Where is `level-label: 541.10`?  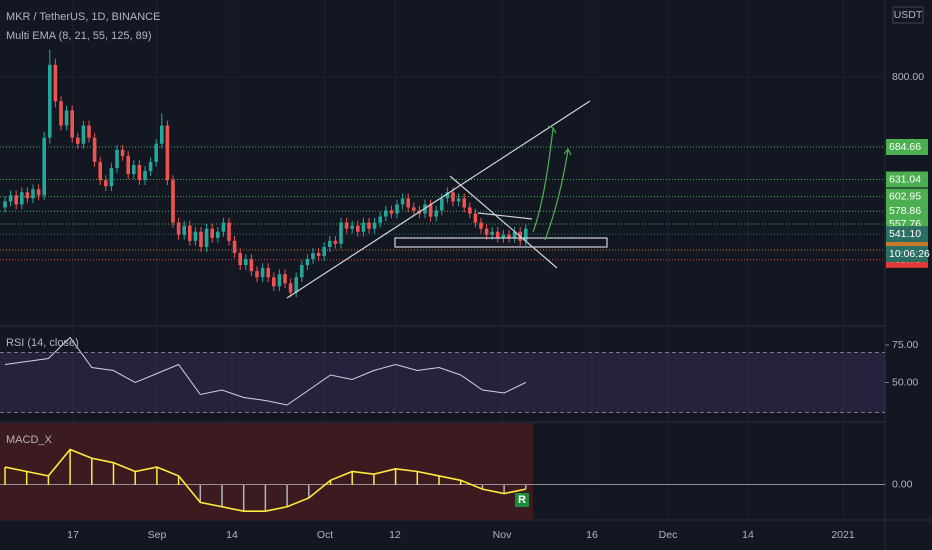
level-label: 541.10 is located at coordinates (905, 234).